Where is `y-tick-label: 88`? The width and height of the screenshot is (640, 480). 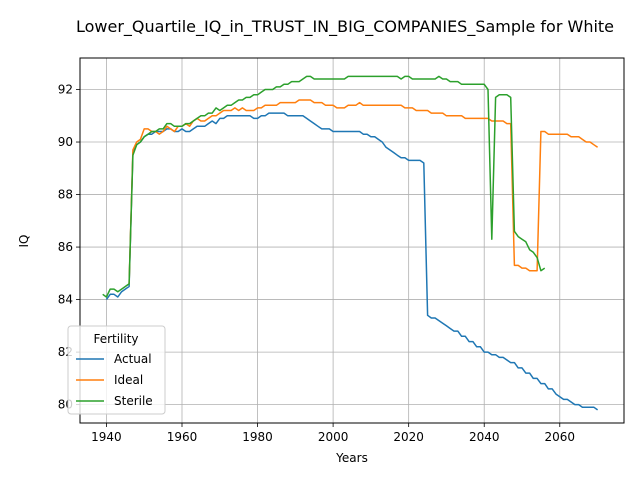
y-tick-label: 88 is located at coordinates (65, 195).